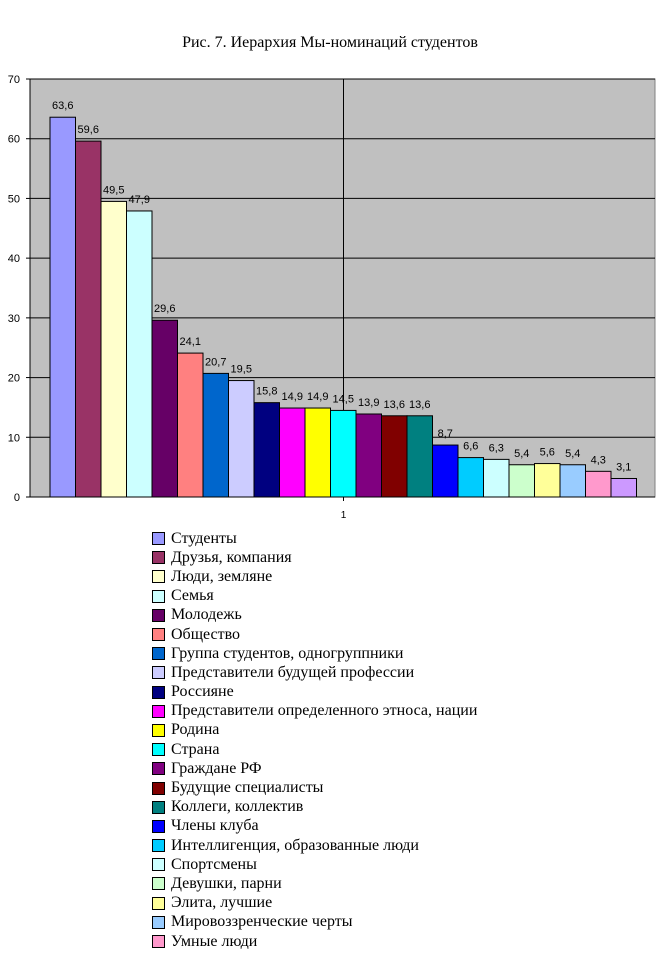  I want to click on legend-item: Страна, so click(314, 749).